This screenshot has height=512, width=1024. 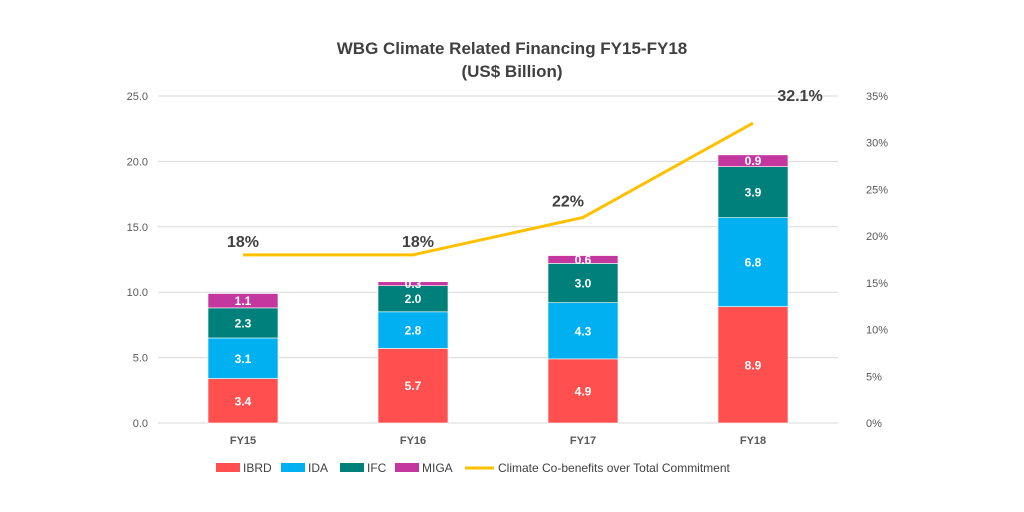 I want to click on chart-subtitle: (US$ Billion), so click(x=511, y=71).